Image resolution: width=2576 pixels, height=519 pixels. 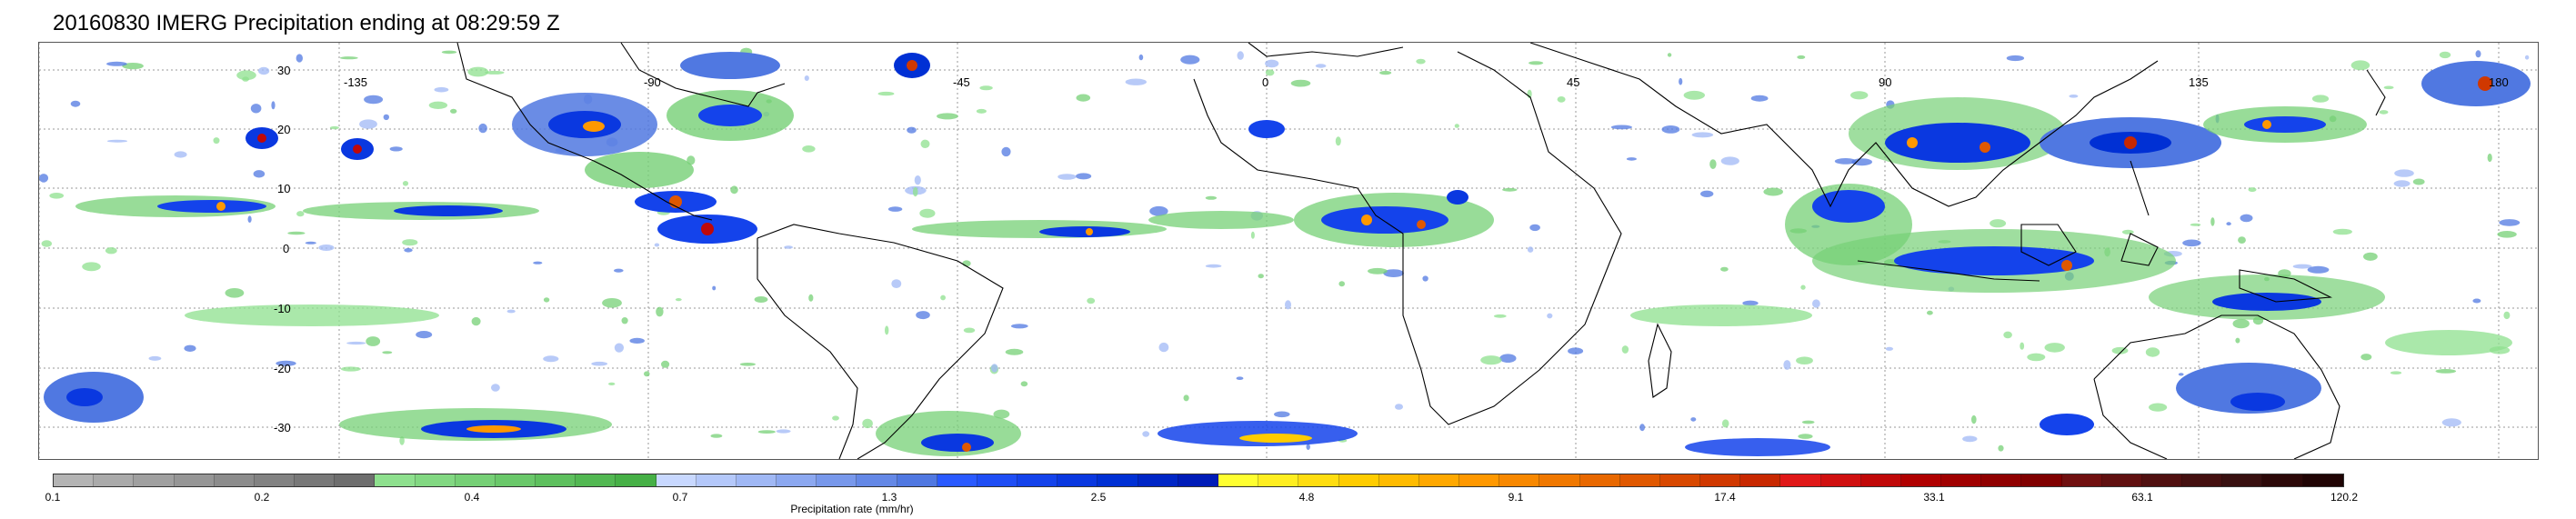 What do you see at coordinates (262, 497) in the screenshot?
I see `colorbar-tick-label: 0.2` at bounding box center [262, 497].